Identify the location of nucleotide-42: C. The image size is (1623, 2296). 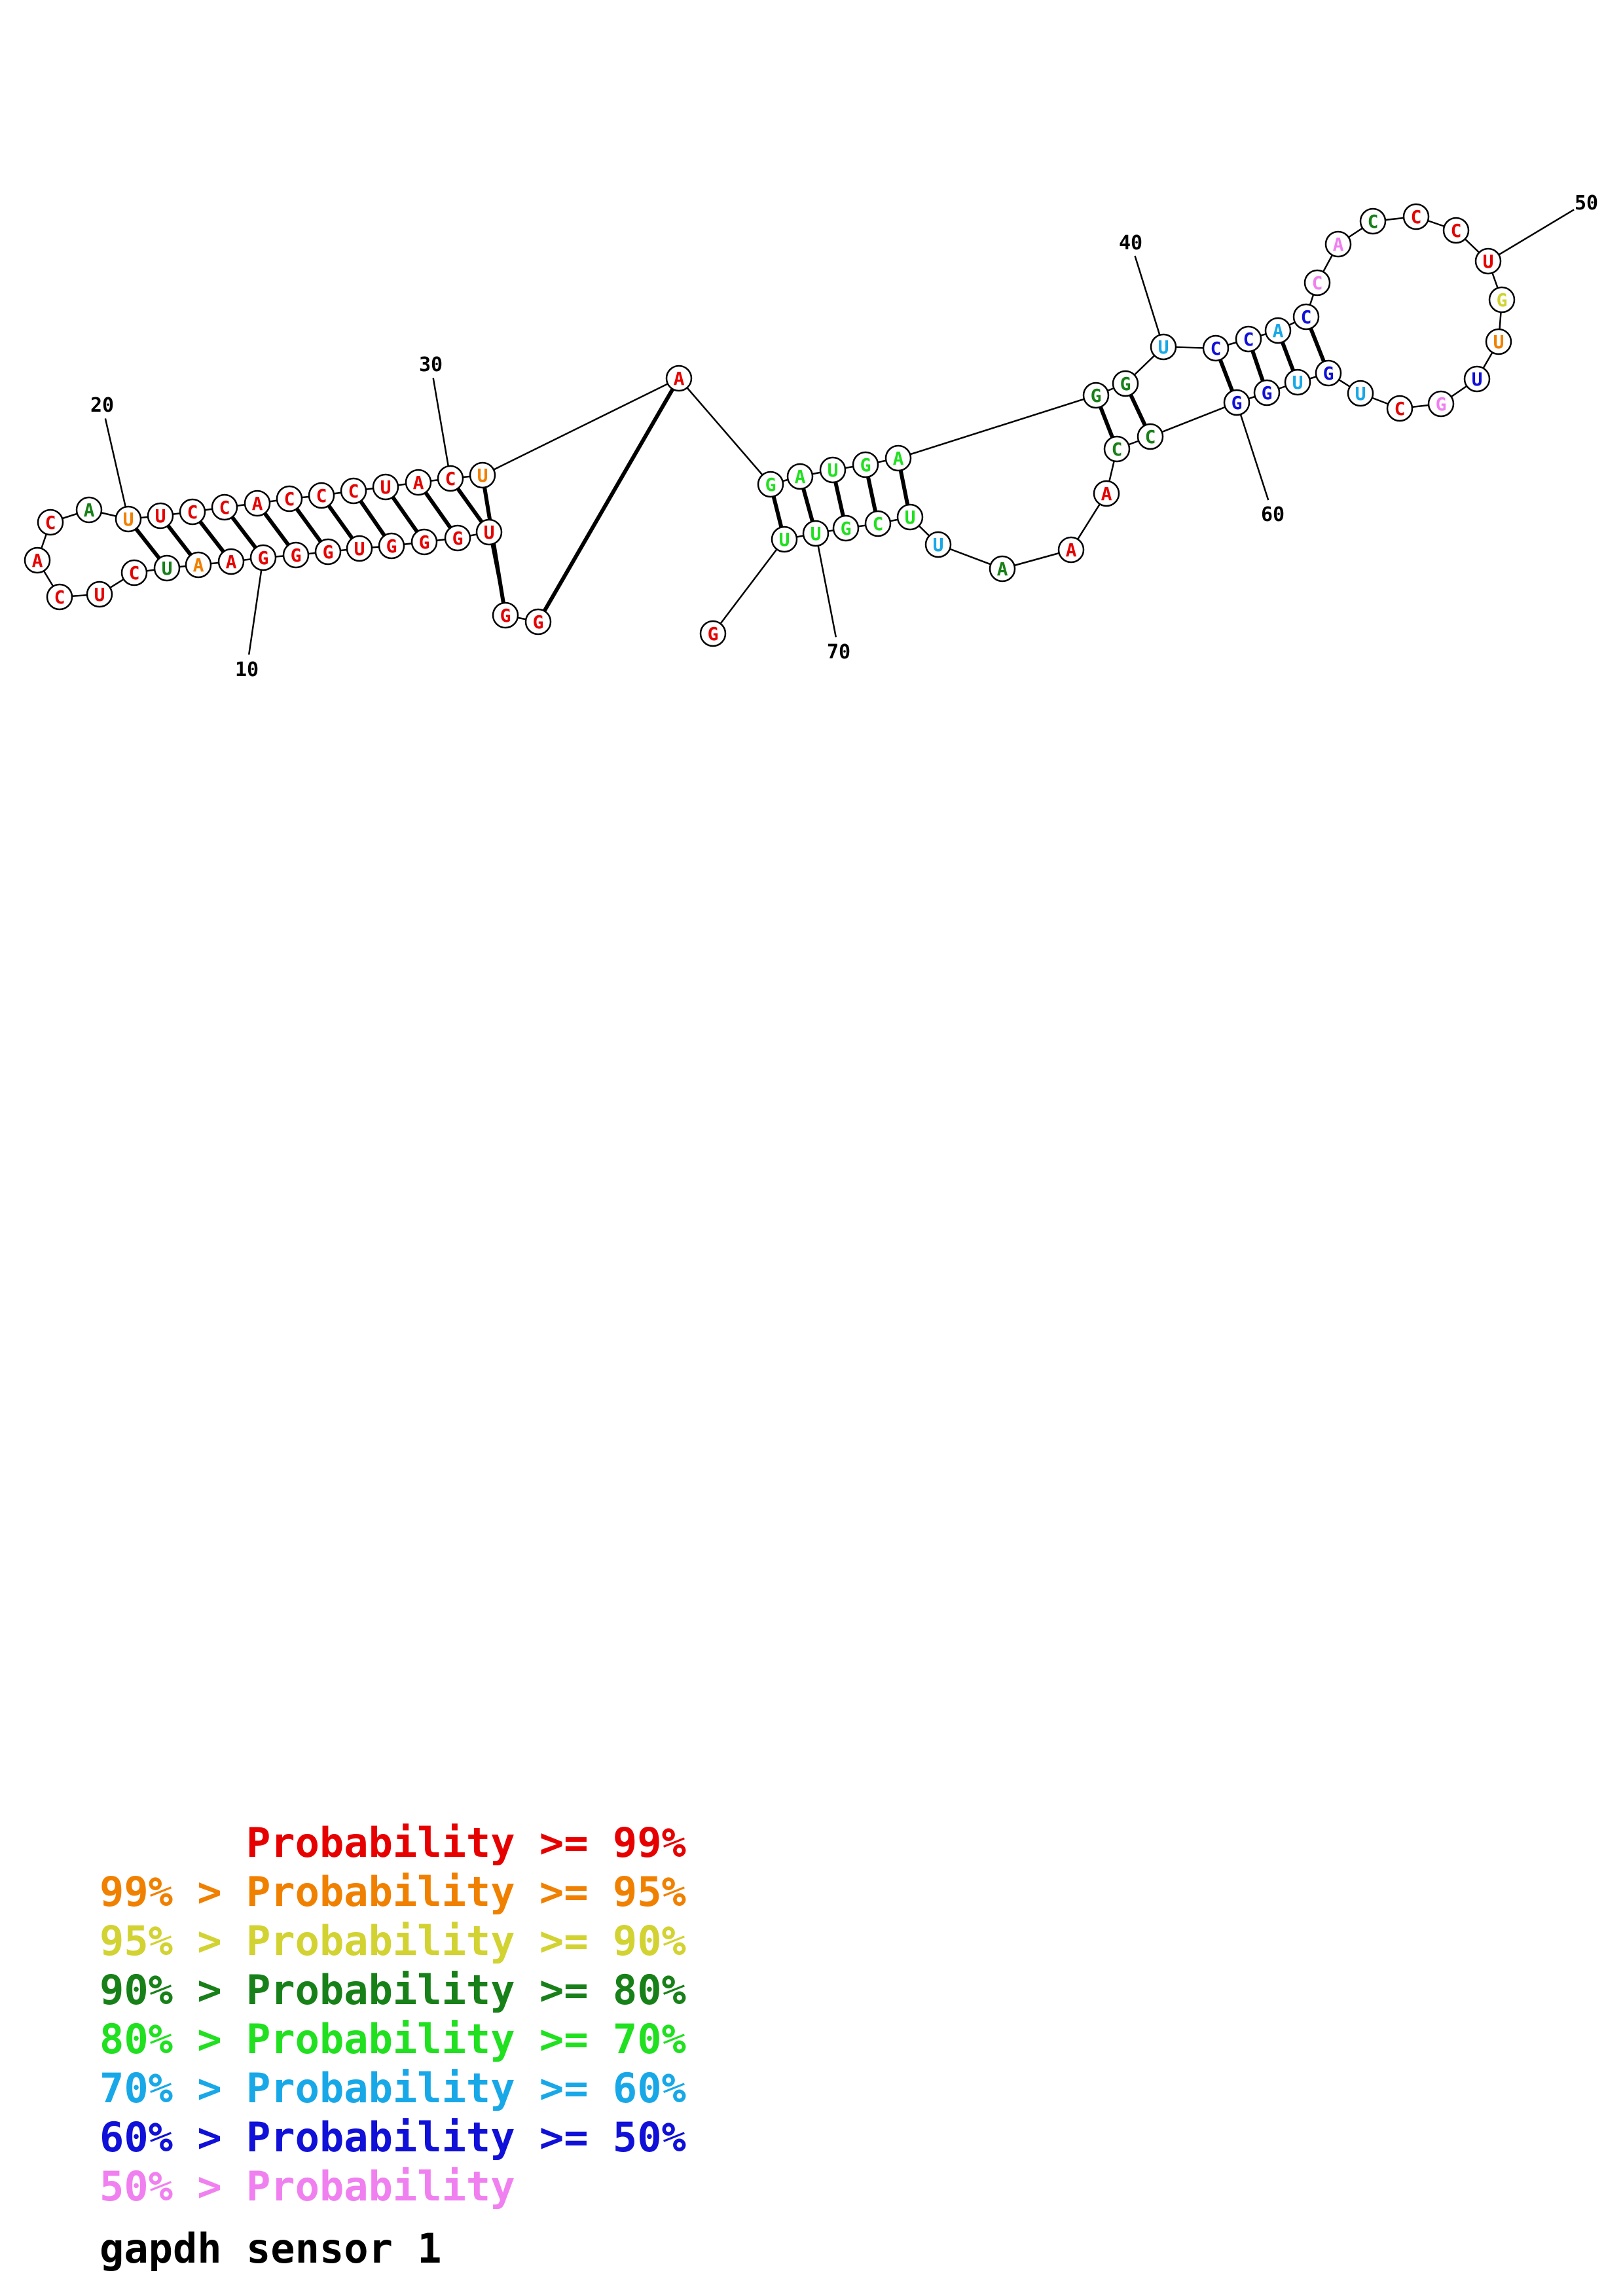
(1248, 339).